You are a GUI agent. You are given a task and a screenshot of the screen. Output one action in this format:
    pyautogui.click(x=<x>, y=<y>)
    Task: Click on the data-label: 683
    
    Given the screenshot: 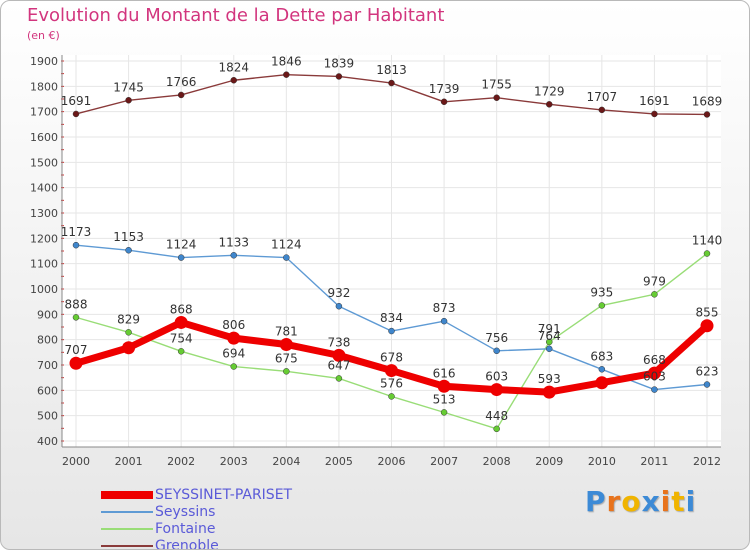 What is the action you would take?
    pyautogui.click(x=601, y=356)
    